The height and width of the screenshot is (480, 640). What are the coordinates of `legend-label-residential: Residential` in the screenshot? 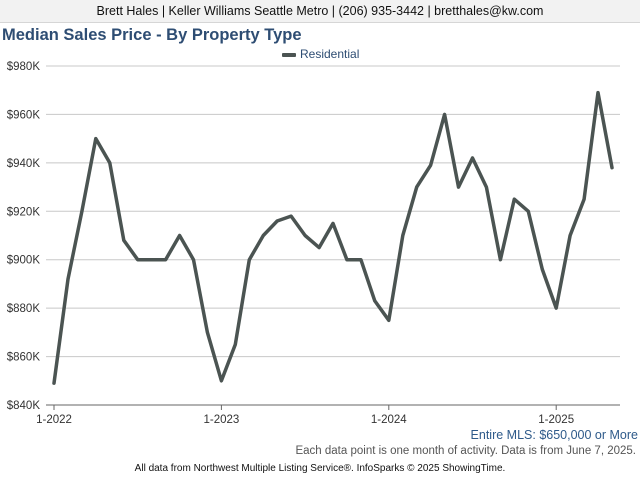 It's located at (330, 54).